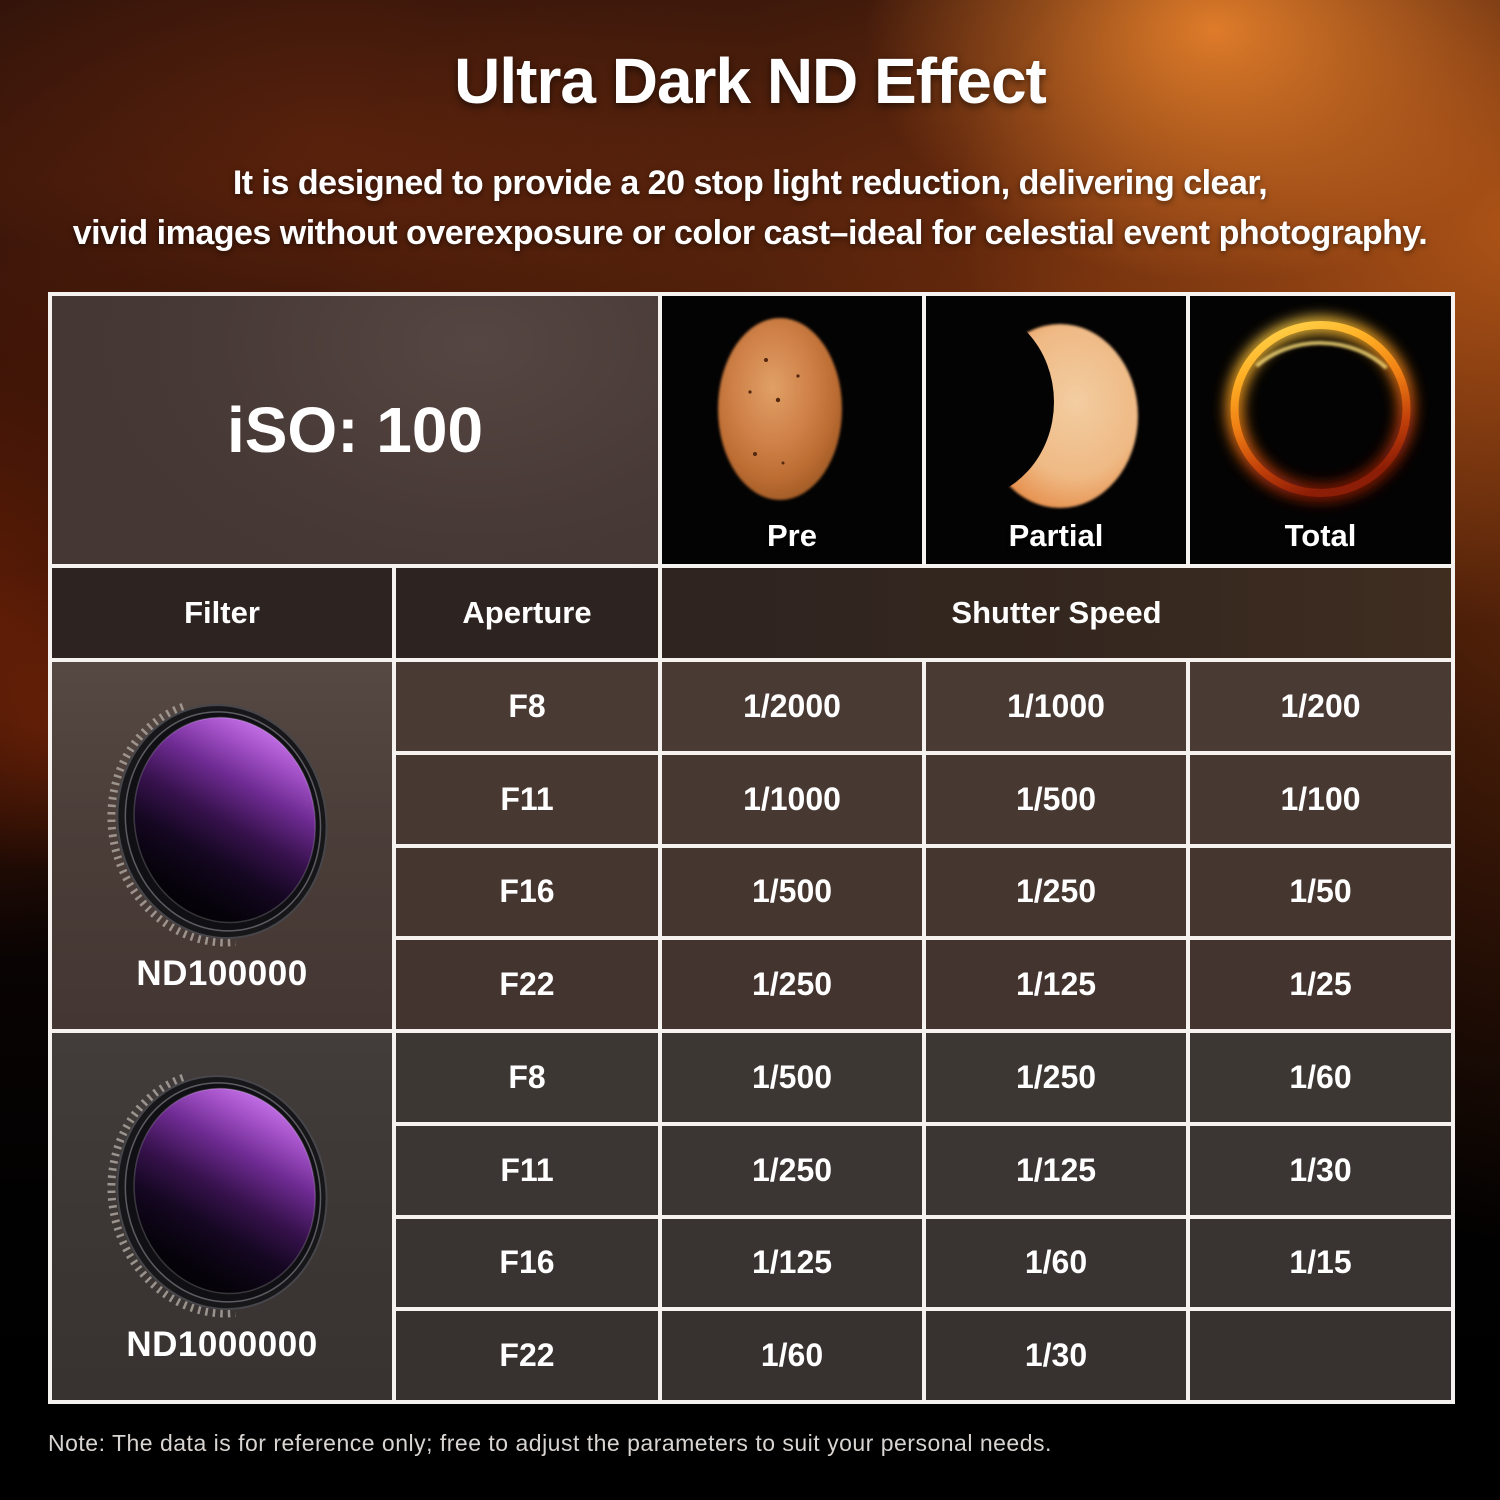 This screenshot has height=1500, width=1500. I want to click on partial-sun-image, so click(1060, 416).